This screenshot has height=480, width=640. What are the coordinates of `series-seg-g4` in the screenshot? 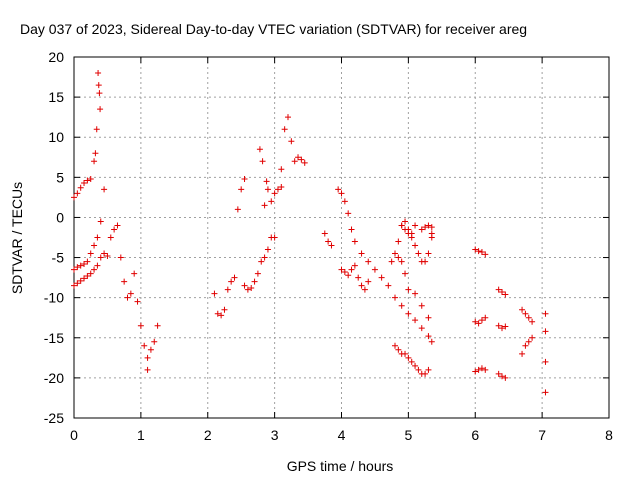 It's located at (426, 227).